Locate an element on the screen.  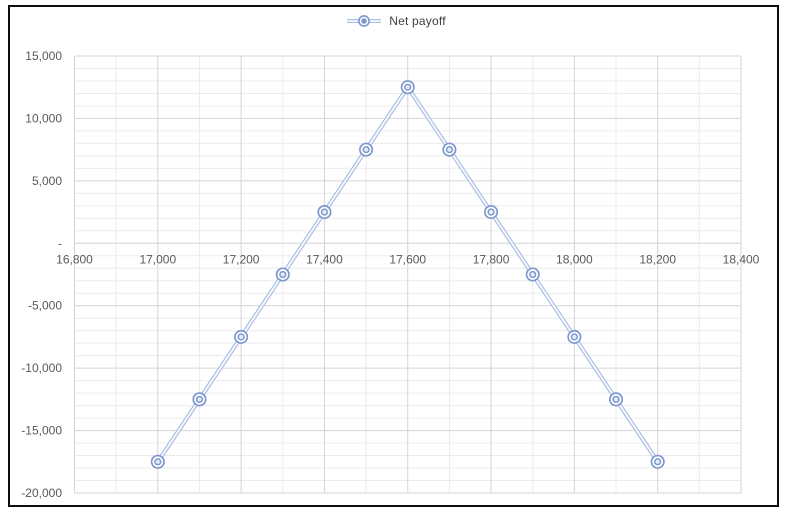
y-axis-tick-label: 5,000 is located at coordinates (47, 181).